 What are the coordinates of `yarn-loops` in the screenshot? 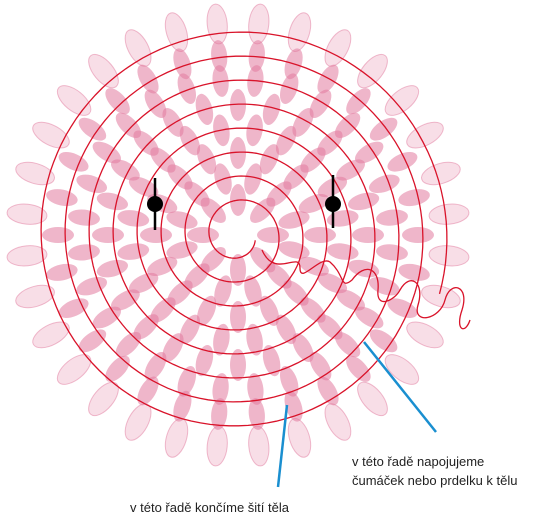 It's located at (366, 289).